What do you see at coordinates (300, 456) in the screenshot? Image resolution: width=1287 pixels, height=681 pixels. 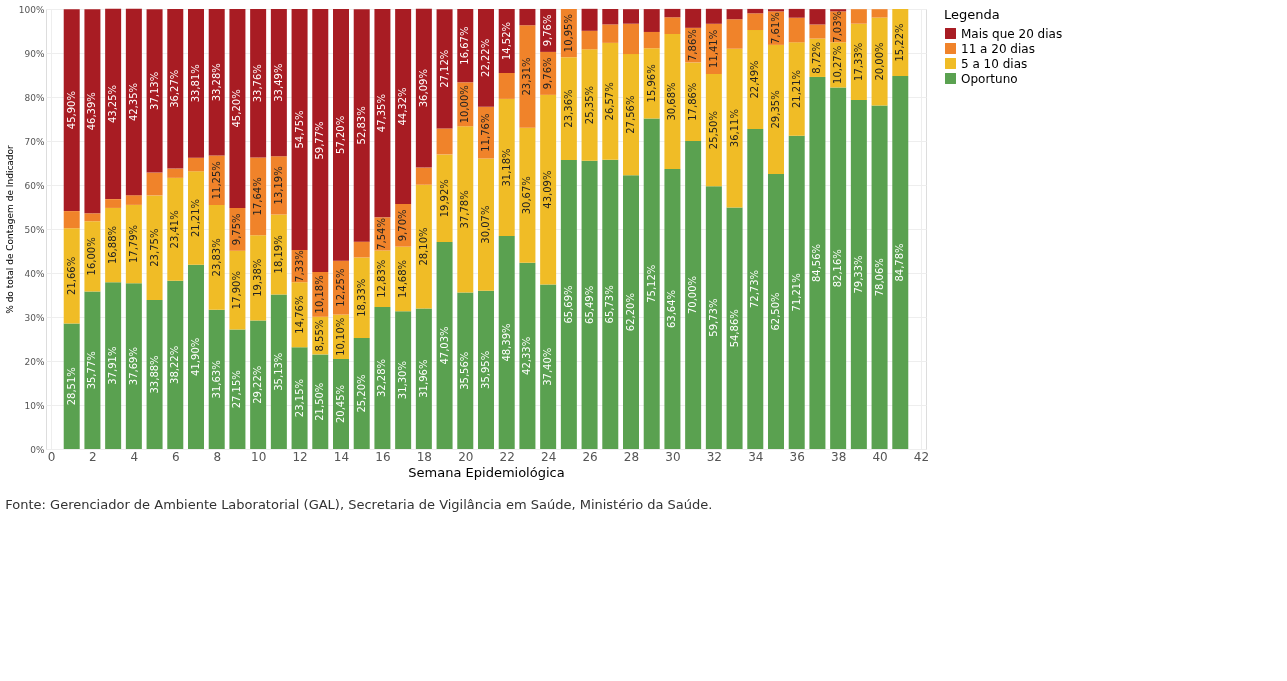 I see `x-tick-label: 12` at bounding box center [300, 456].